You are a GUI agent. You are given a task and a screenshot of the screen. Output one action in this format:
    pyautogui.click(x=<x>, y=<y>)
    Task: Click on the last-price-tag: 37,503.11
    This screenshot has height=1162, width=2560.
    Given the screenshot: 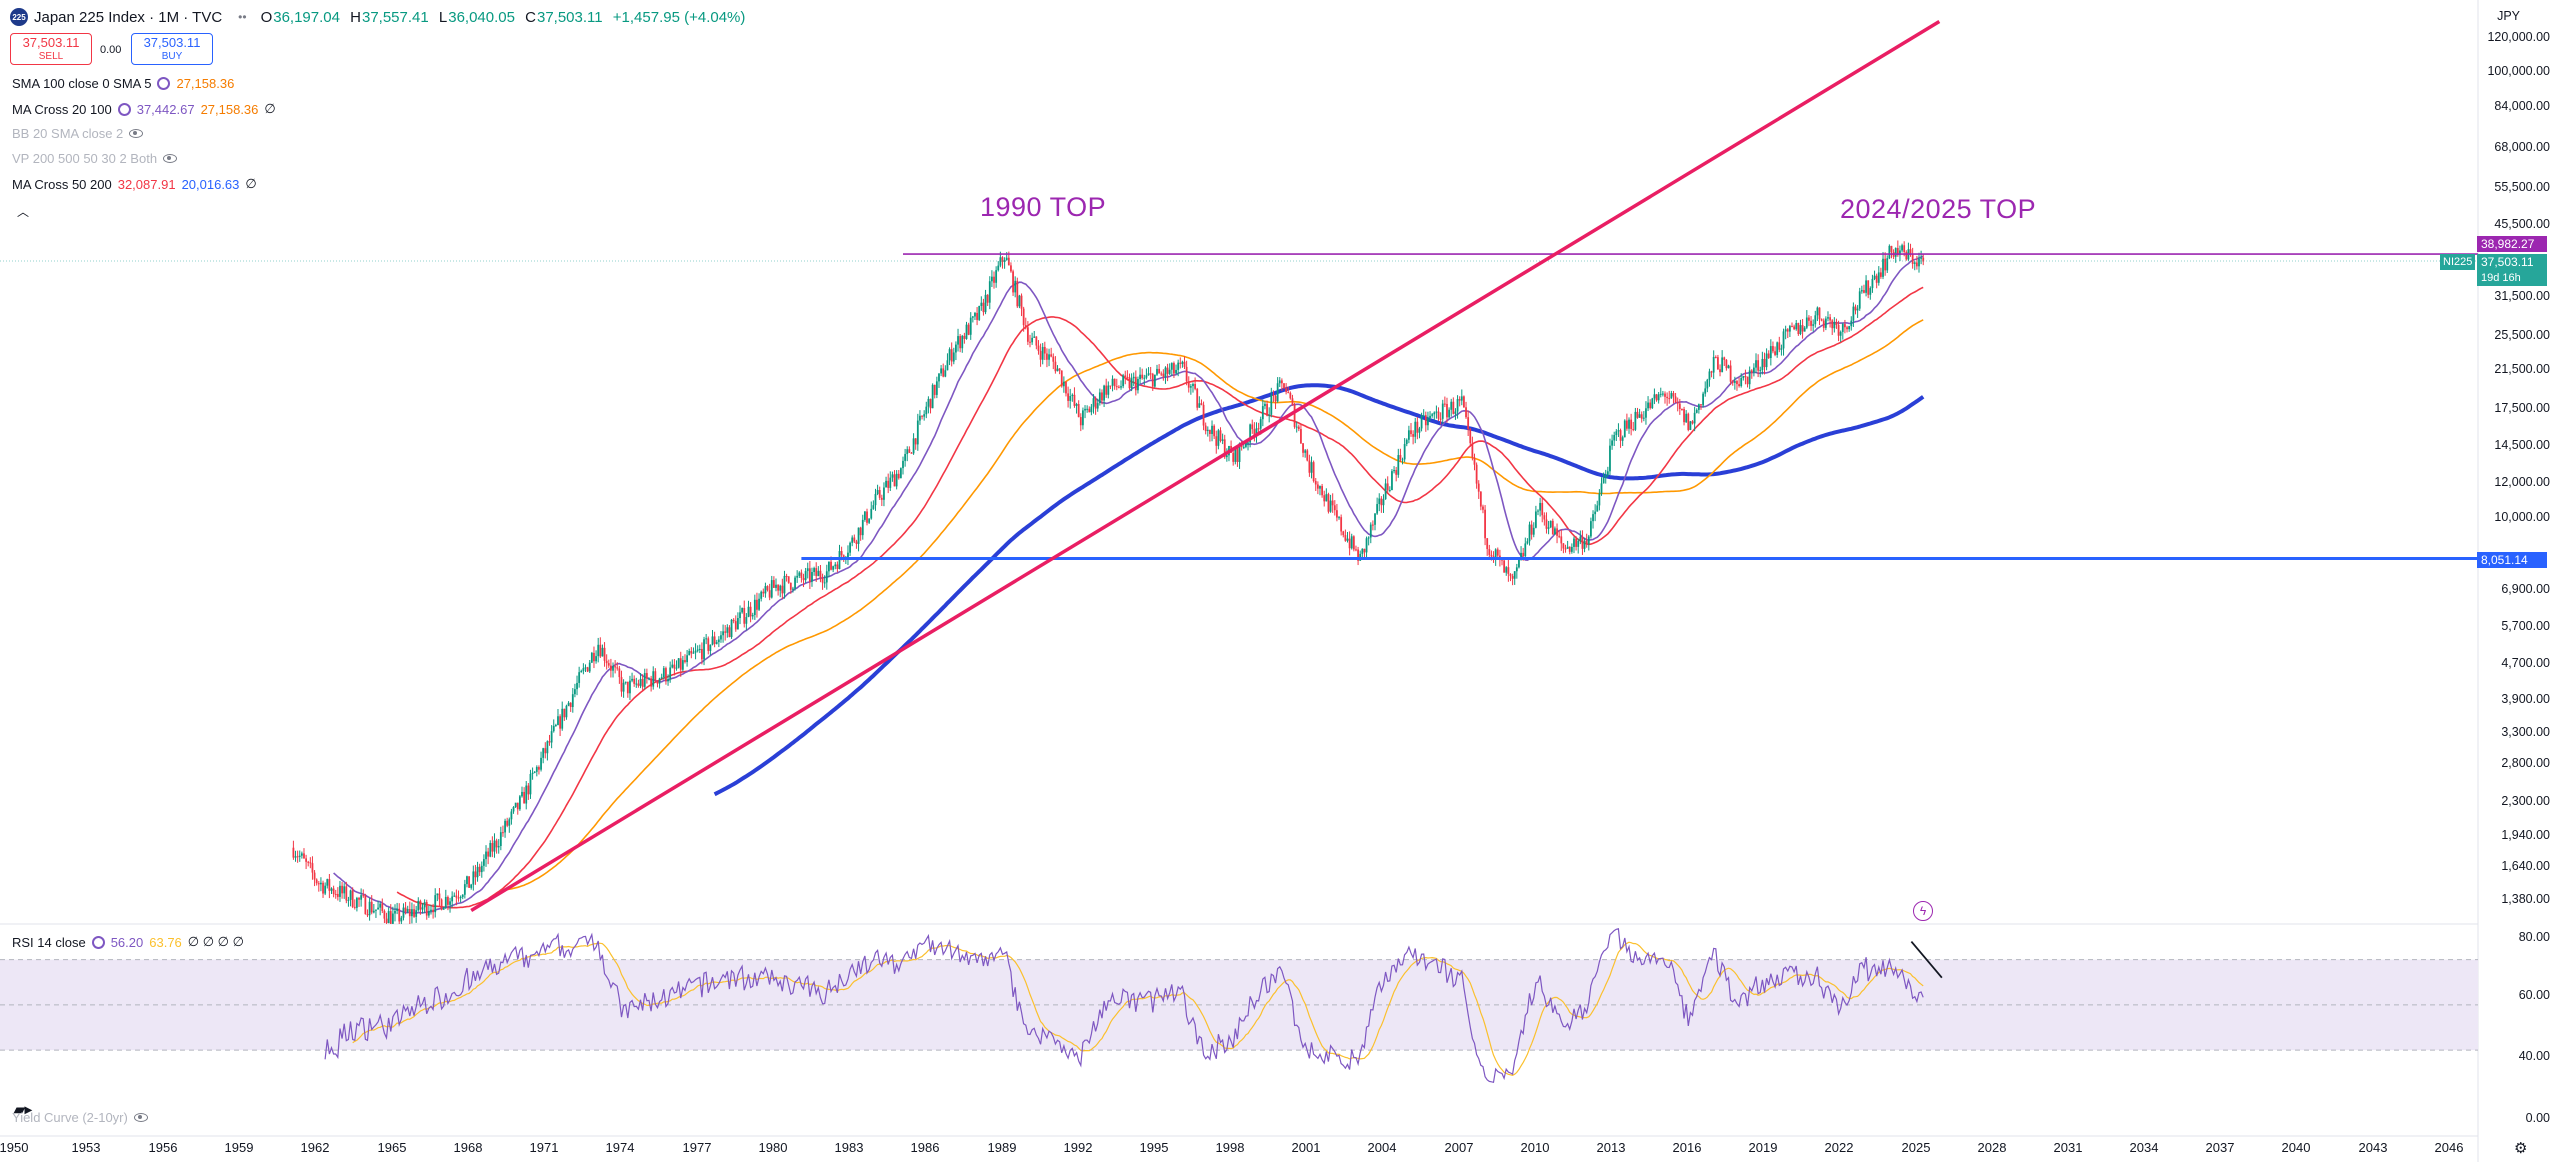 What is the action you would take?
    pyautogui.click(x=2512, y=262)
    